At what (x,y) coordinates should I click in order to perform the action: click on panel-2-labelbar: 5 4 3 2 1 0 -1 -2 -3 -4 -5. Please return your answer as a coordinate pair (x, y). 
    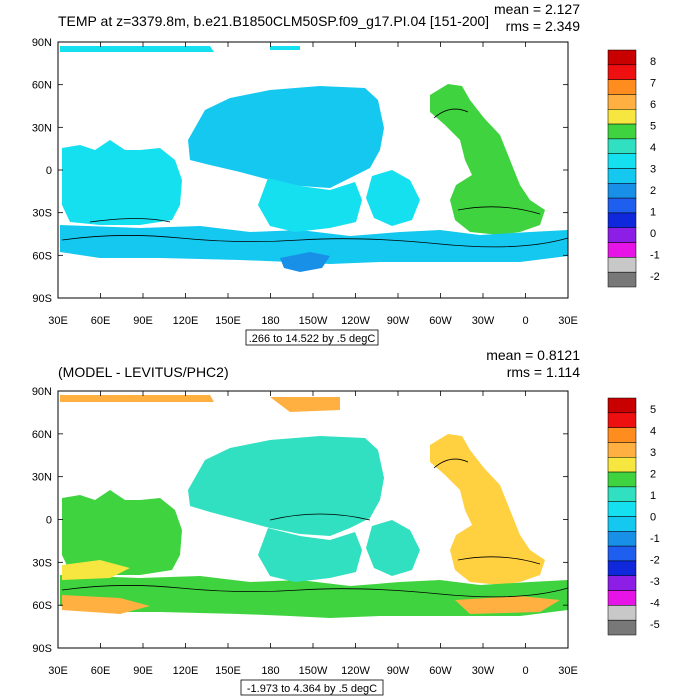
    Looking at the image, I should click on (633, 516).